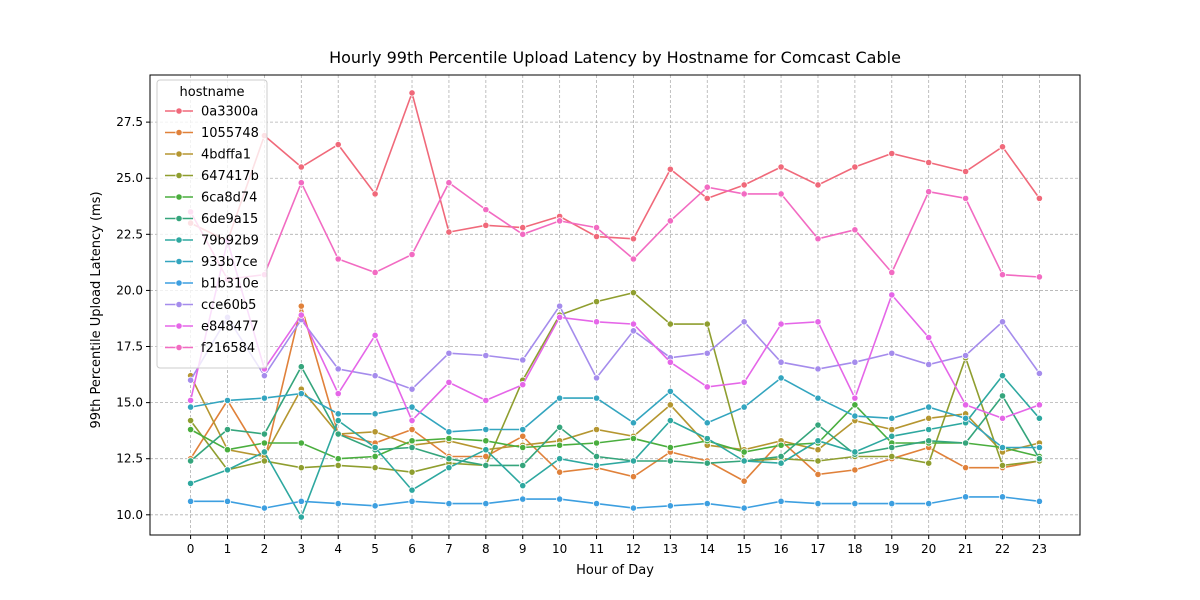 This screenshot has width=1200, height=600. What do you see at coordinates (229, 219) in the screenshot?
I see `legend-label: 6de9a15` at bounding box center [229, 219].